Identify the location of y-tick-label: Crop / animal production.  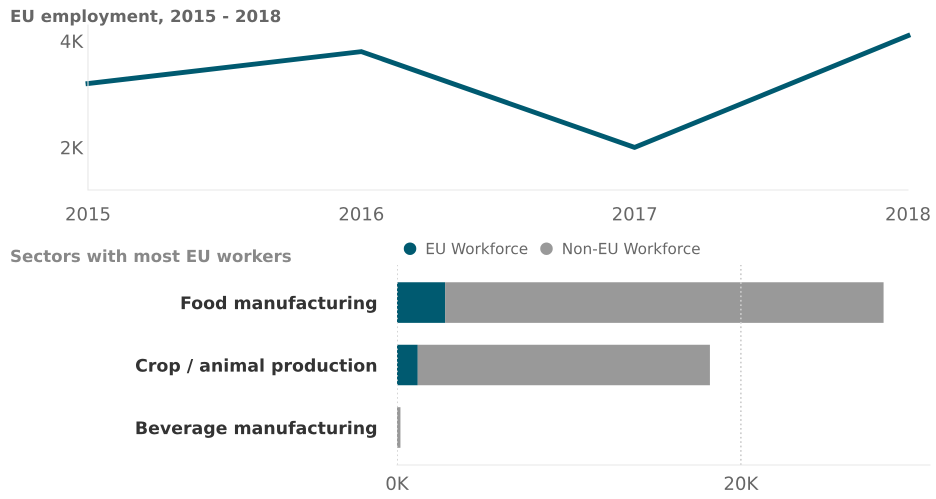
(256, 367).